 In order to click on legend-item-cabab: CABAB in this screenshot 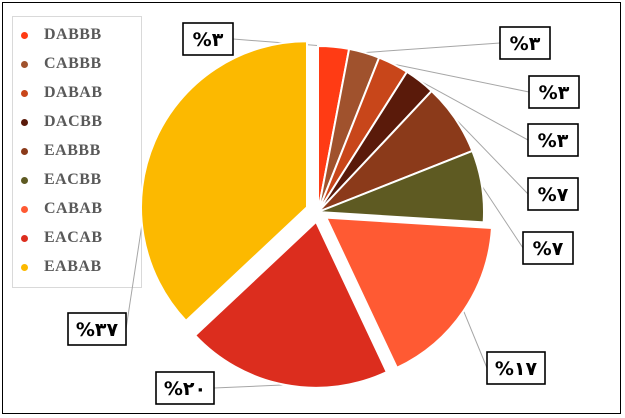, I will do `click(62, 209)`.